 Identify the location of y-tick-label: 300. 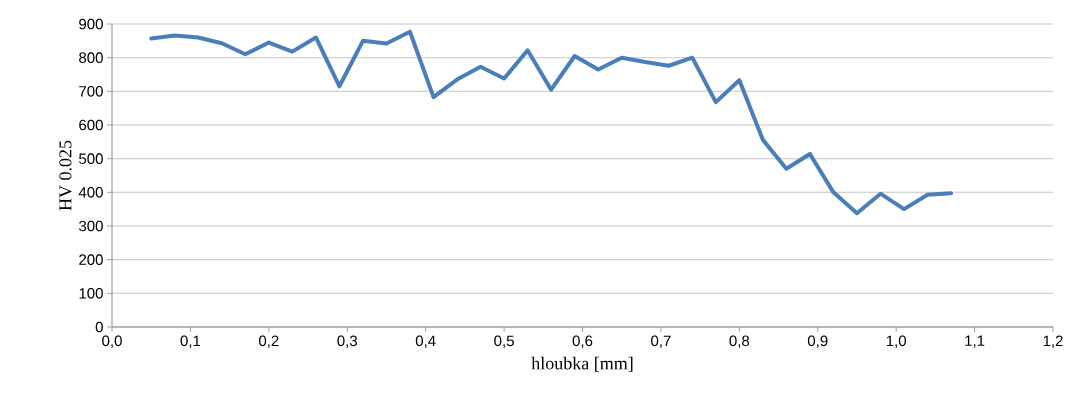
(91, 226).